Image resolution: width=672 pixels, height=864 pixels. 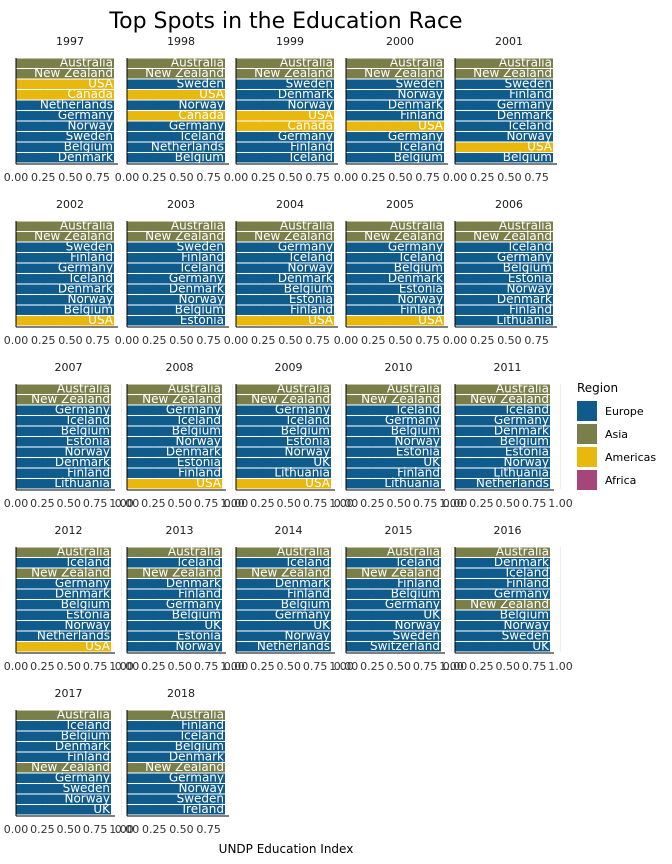 What do you see at coordinates (69, 367) in the screenshot?
I see `panel-year-label: 2007` at bounding box center [69, 367].